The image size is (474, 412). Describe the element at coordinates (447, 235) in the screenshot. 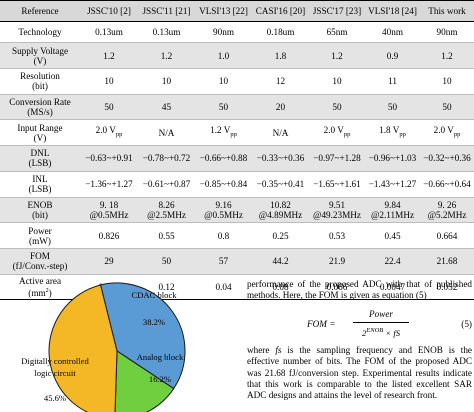

I see `table-cell: 0.664` at that location.